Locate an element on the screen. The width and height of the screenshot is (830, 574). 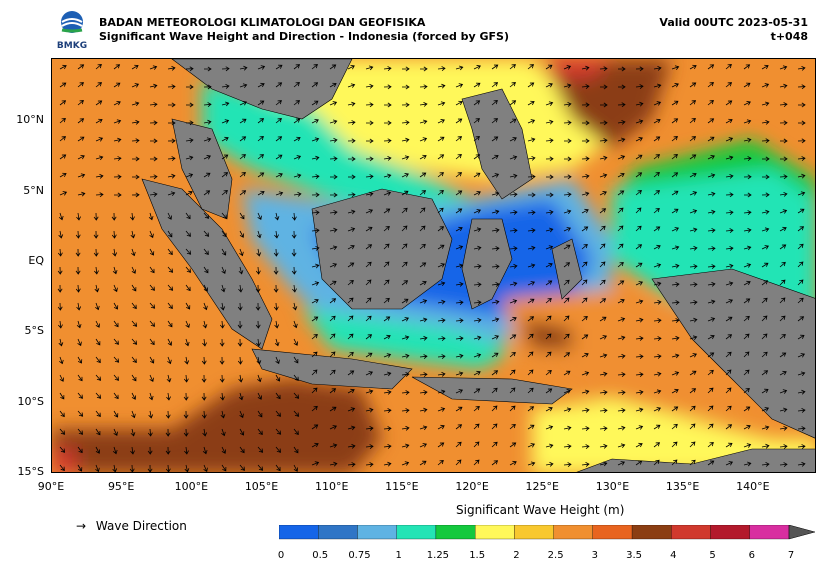
x-tick-label: 140°E is located at coordinates (753, 486).